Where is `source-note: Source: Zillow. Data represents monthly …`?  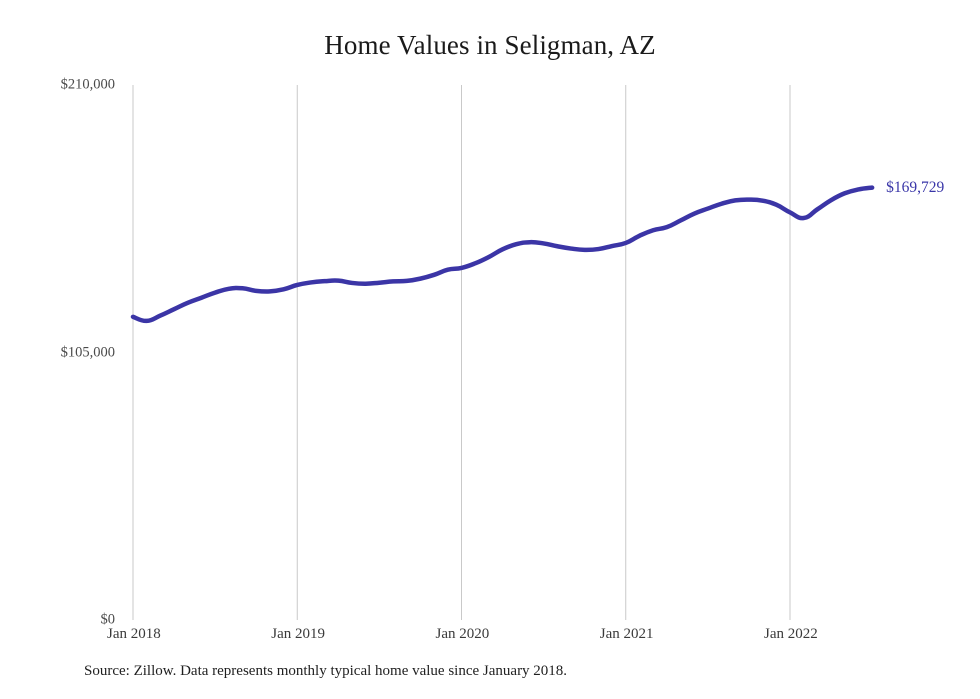 source-note: Source: Zillow. Data represents monthly … is located at coordinates (326, 671).